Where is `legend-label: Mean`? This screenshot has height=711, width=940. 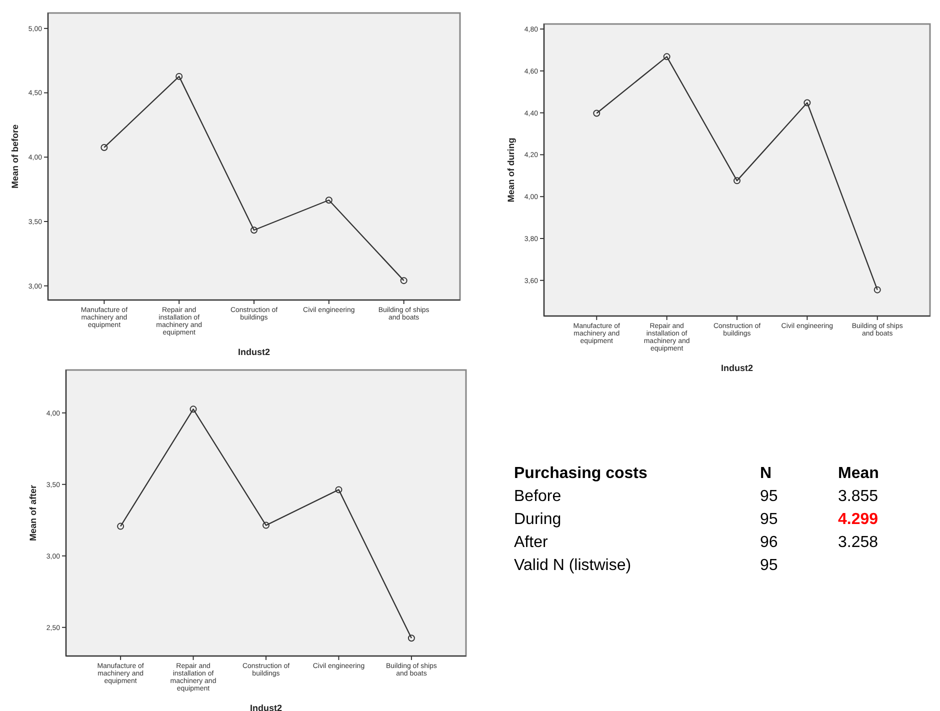
legend-label: Mean is located at coordinates (858, 473).